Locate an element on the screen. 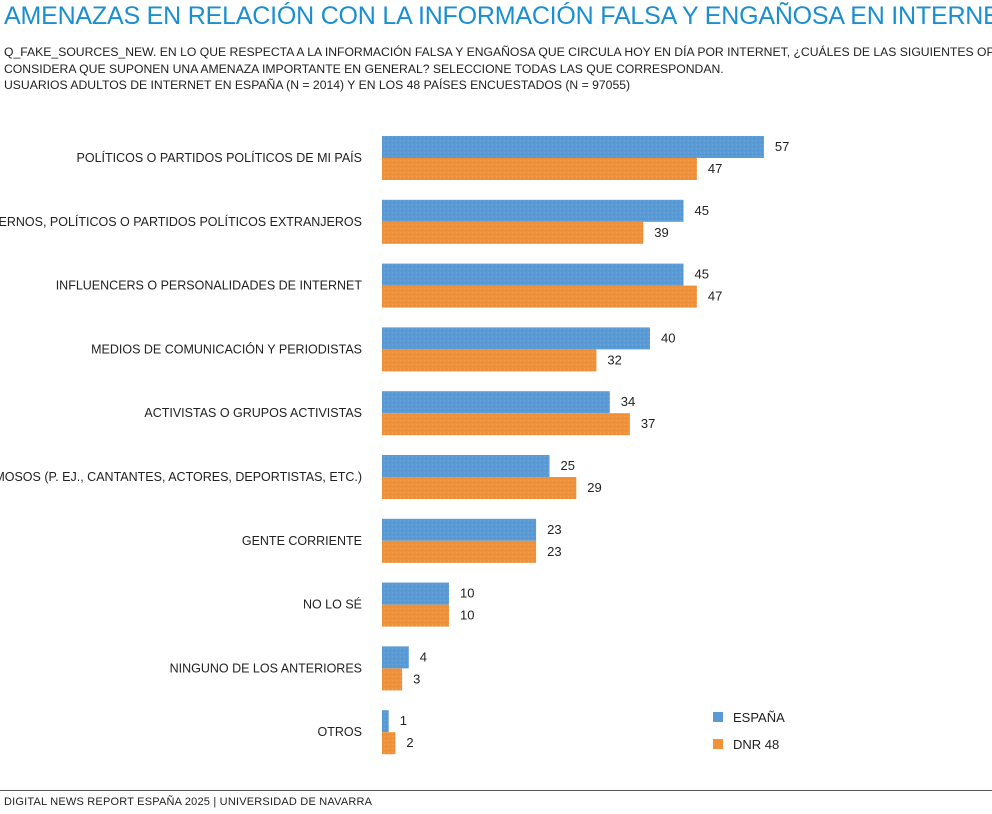  category-label-influencers-o-personalidades-de-internet: INFLUENCERS O PERSONALIDADES DE INTERNET is located at coordinates (209, 286).